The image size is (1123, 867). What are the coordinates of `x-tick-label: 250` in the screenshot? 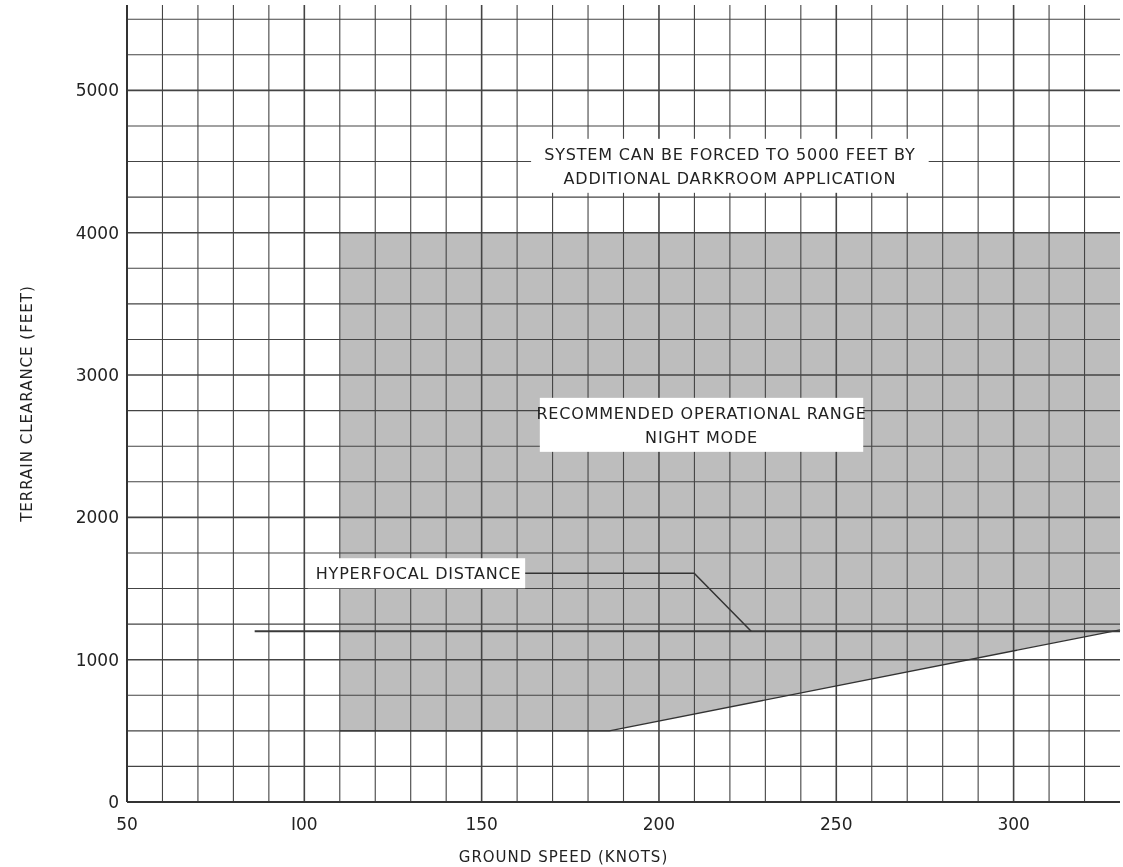 It's located at (836, 824).